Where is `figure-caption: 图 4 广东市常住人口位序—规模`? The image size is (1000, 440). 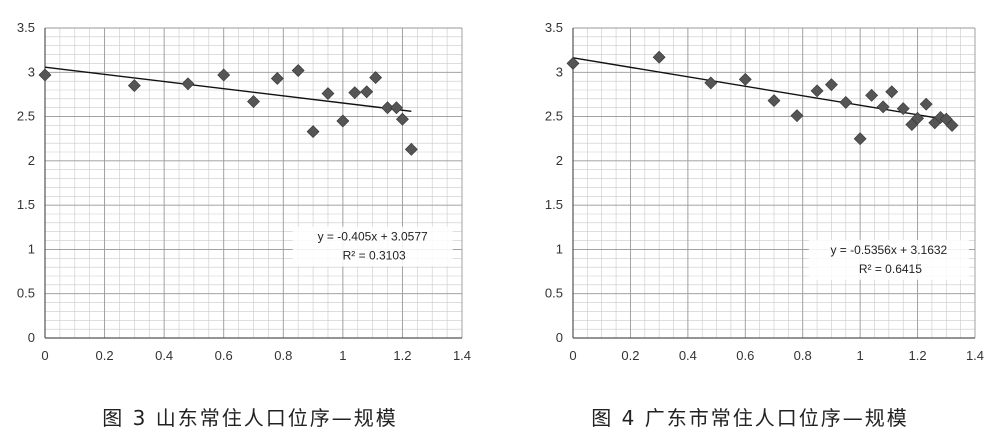
figure-caption: 图 4 广东市常住人口位序—规模 is located at coordinates (750, 418).